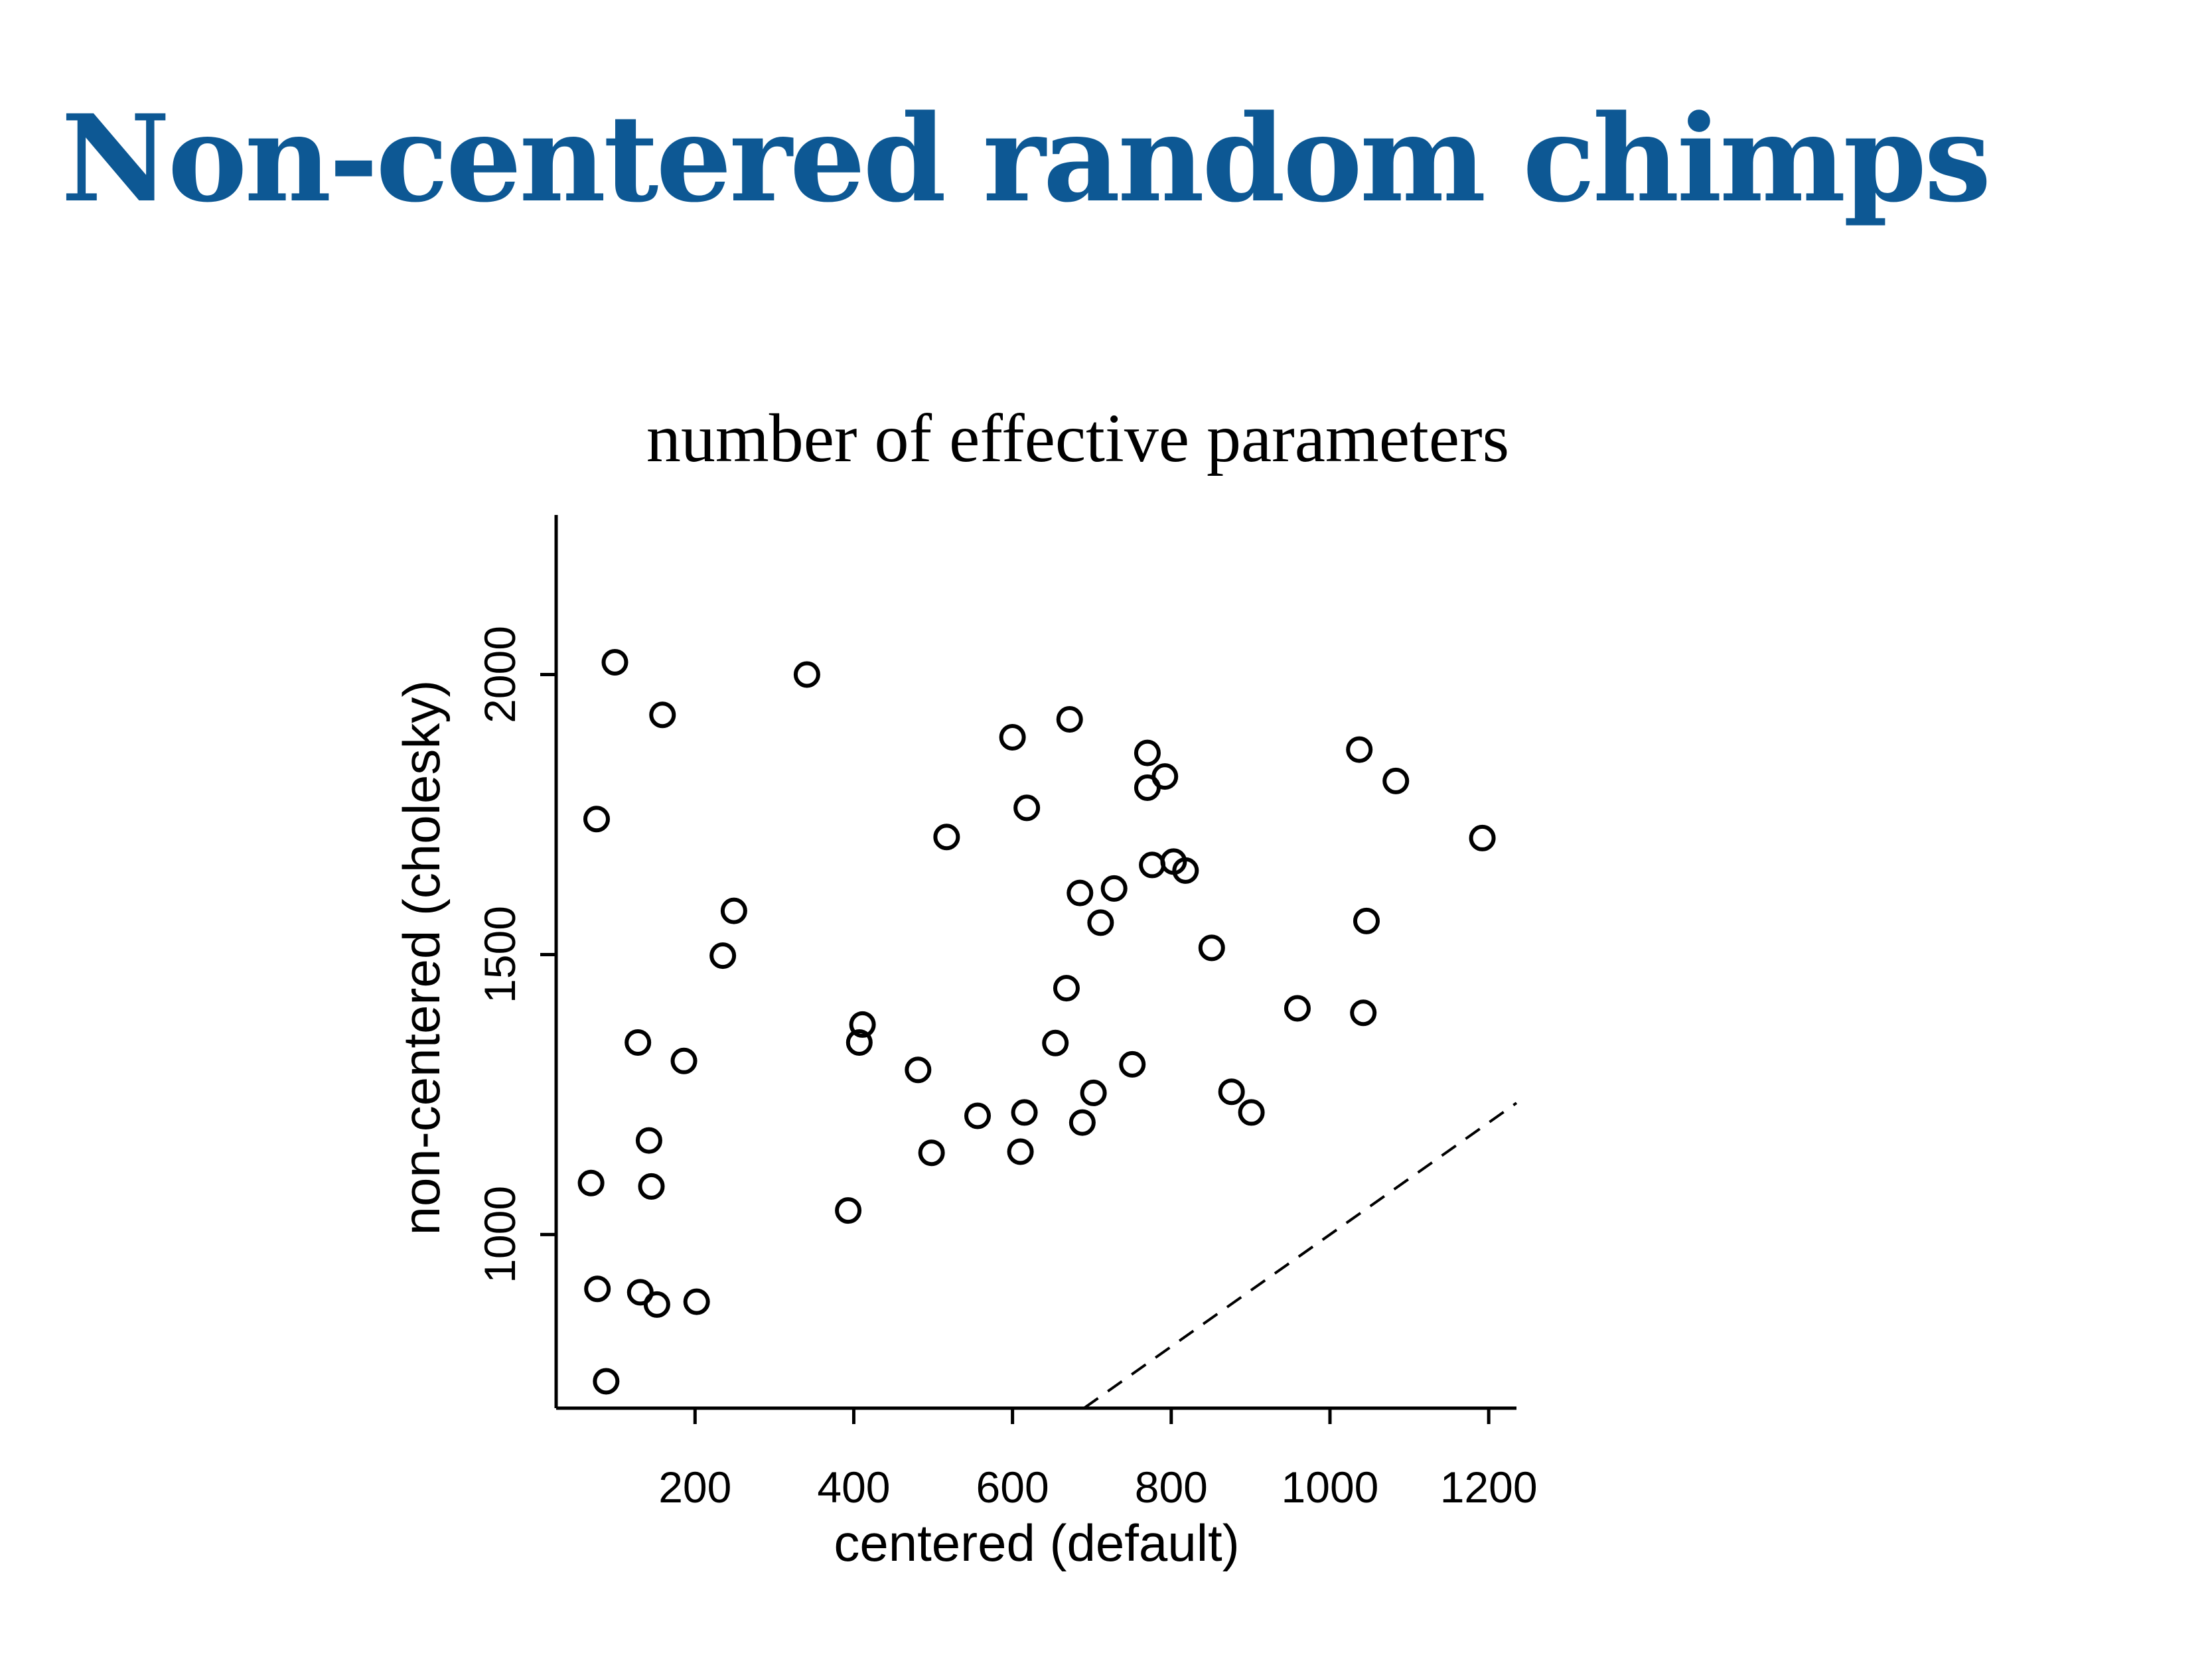 The width and height of the screenshot is (2212, 1659). What do you see at coordinates (500, 954) in the screenshot?
I see `y-tick-label: 1500` at bounding box center [500, 954].